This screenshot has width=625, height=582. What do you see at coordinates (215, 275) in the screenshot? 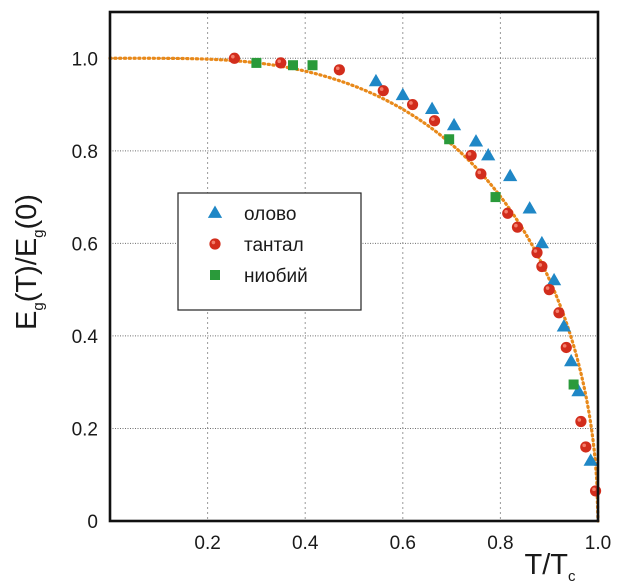
I see `legend-square-marker` at bounding box center [215, 275].